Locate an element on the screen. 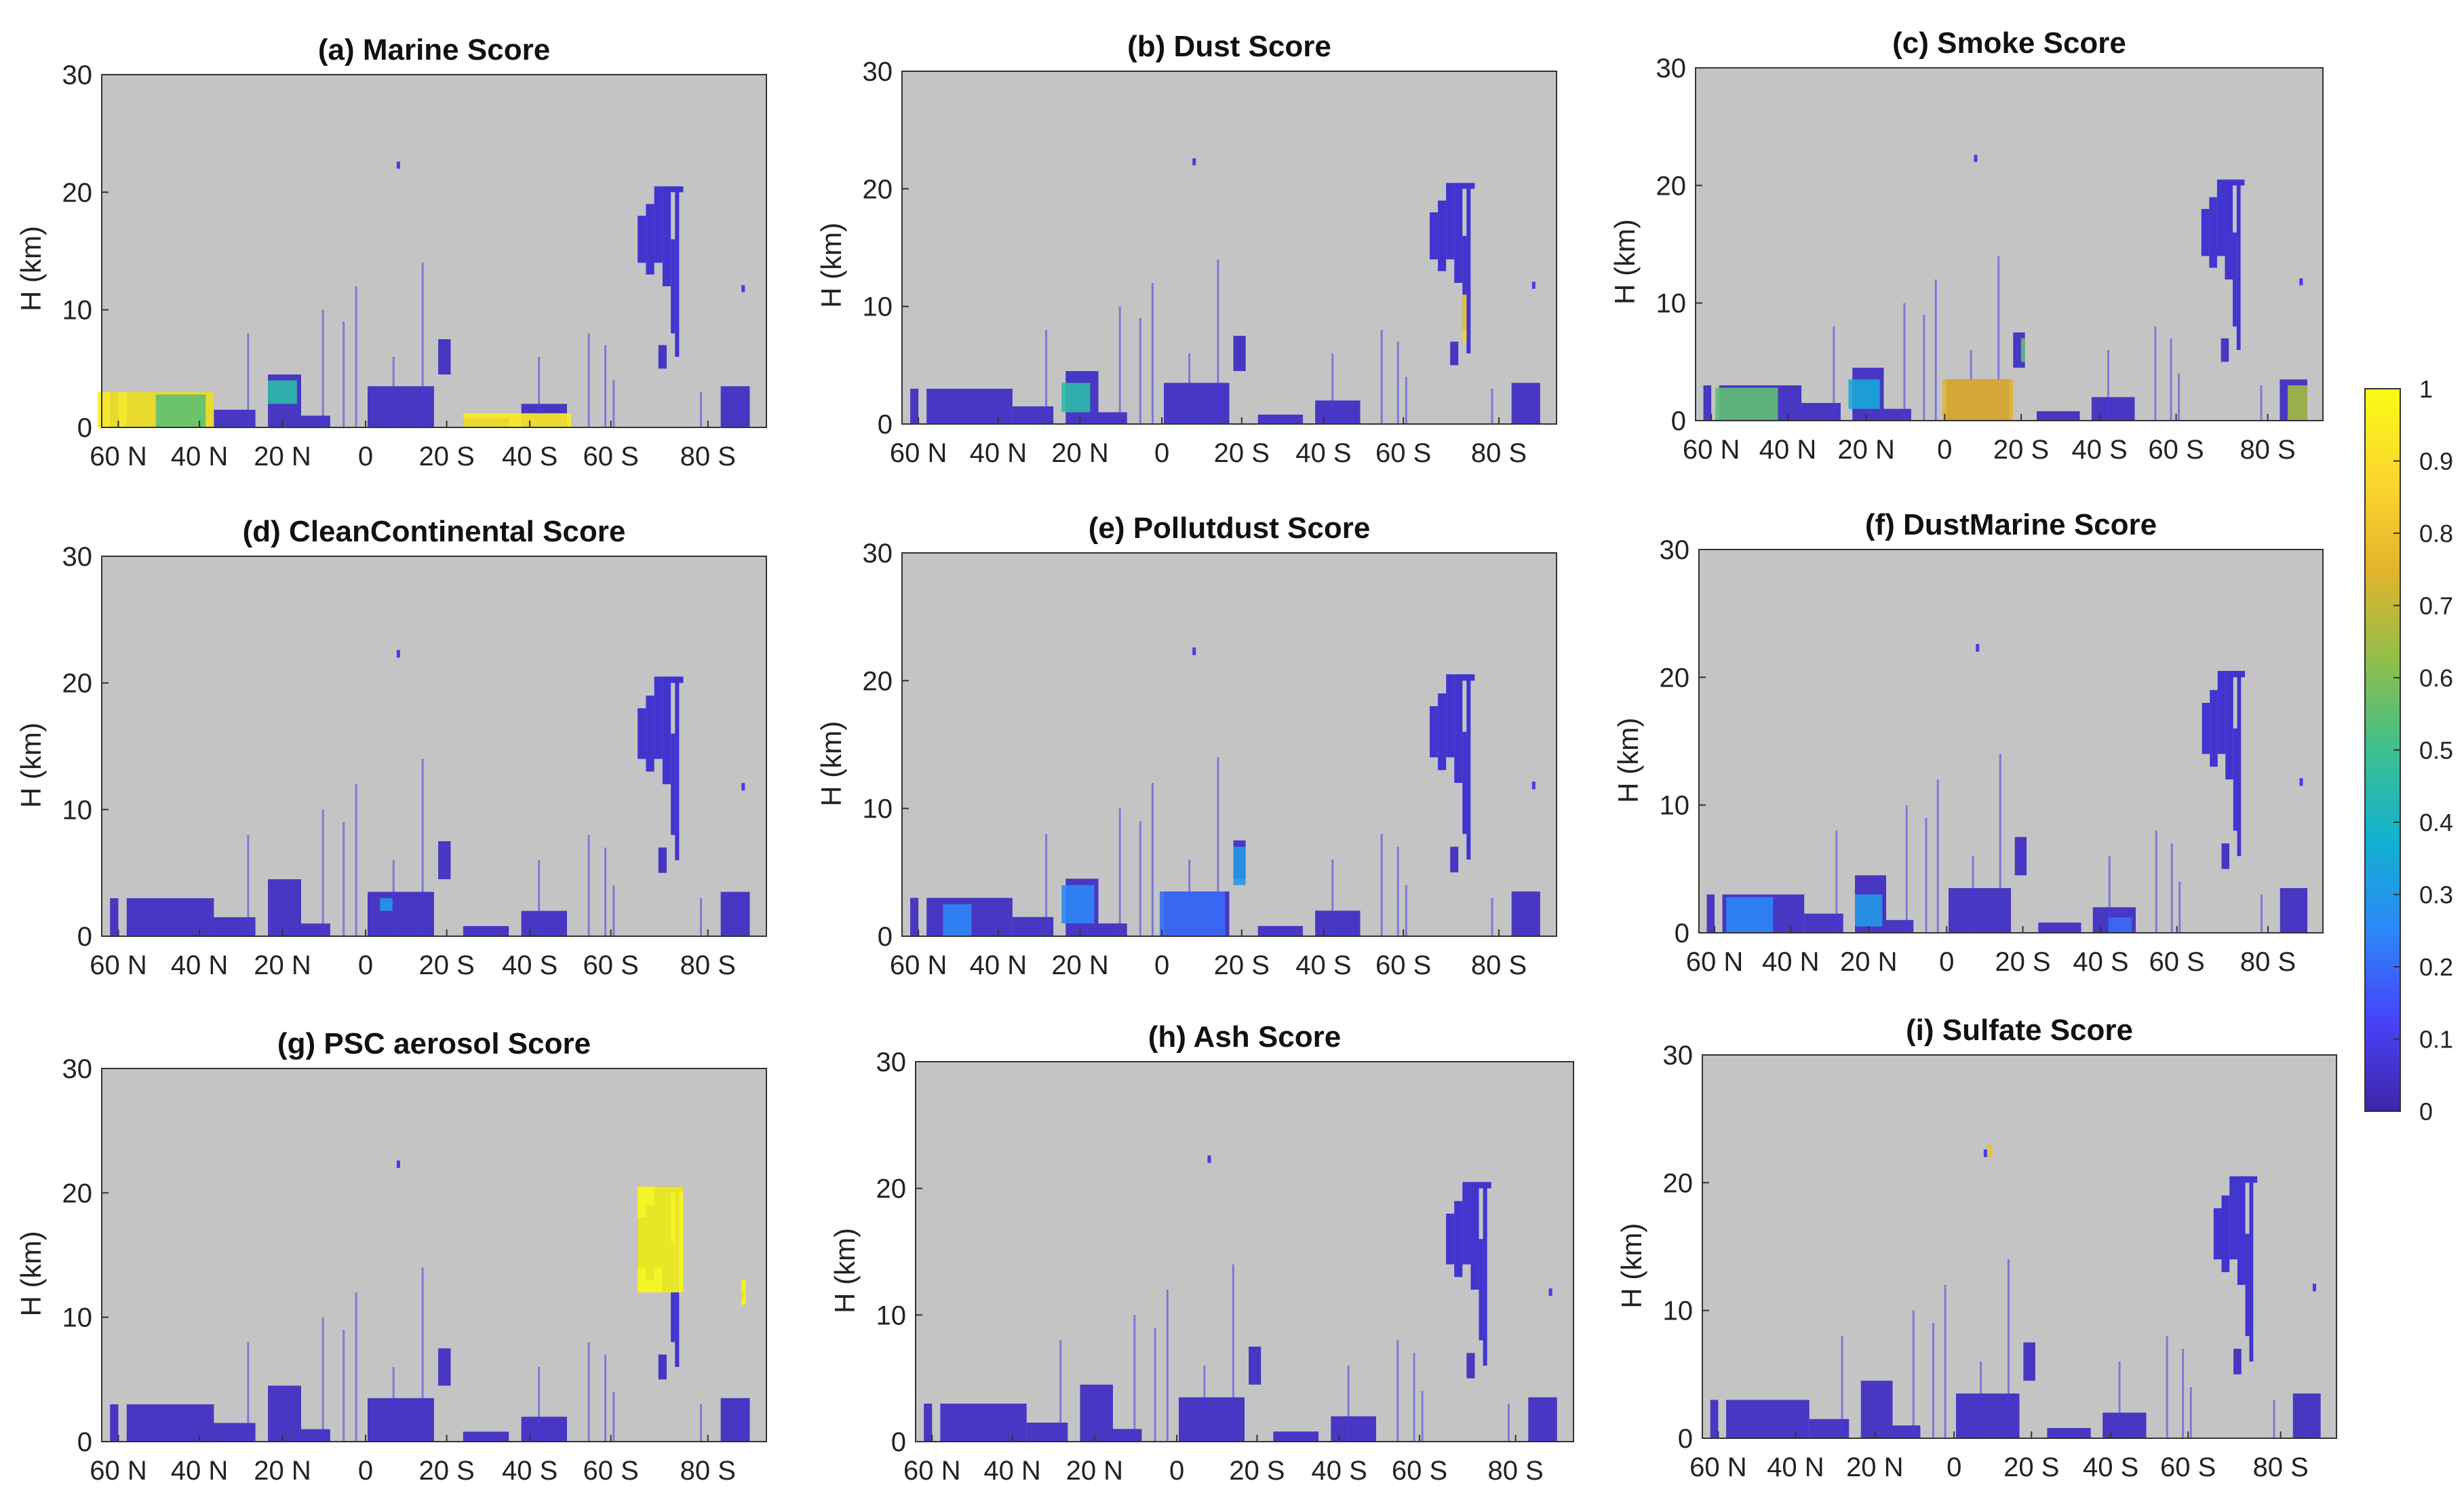  axes-frame is located at coordinates (2019, 1246).